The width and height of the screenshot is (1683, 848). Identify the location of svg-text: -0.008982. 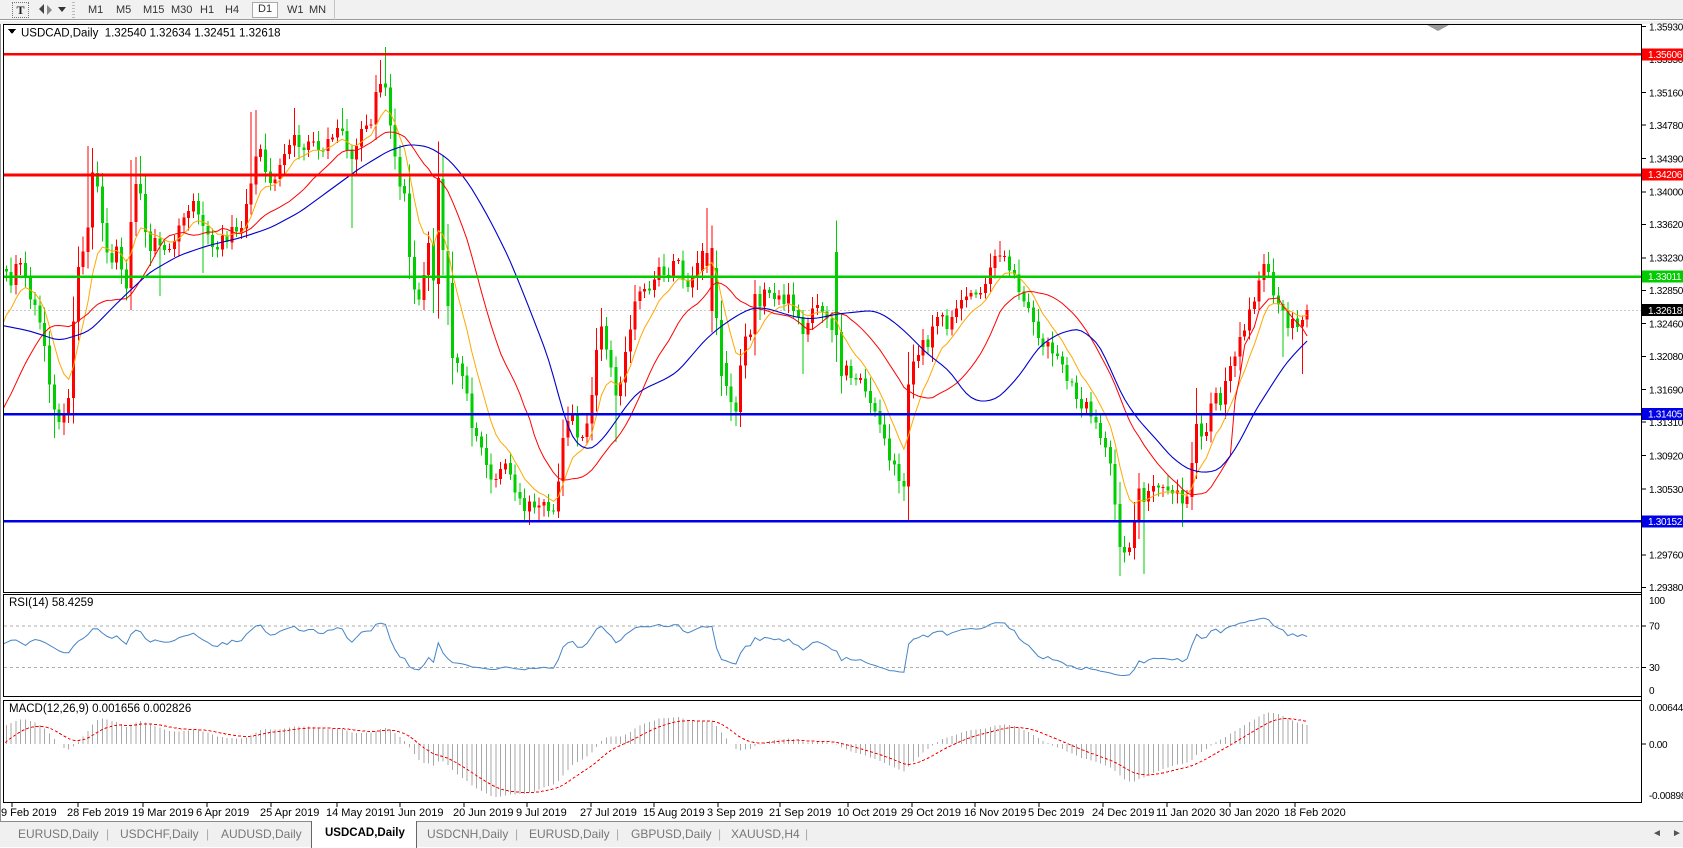
(1666, 796).